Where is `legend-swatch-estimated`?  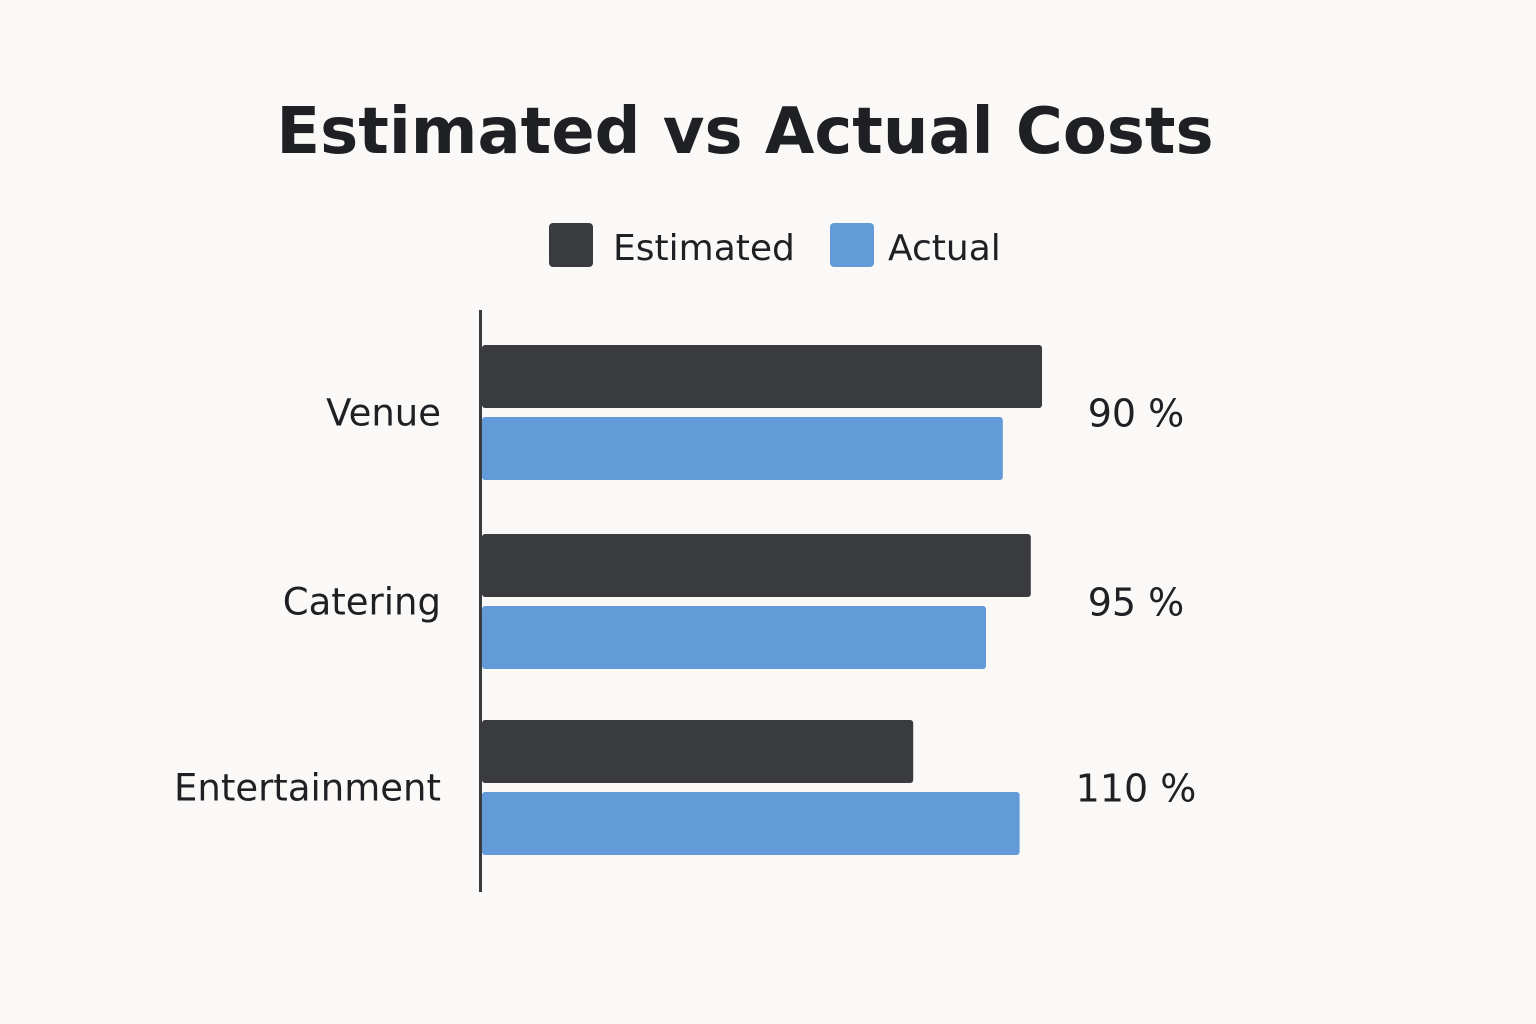
legend-swatch-estimated is located at coordinates (571, 245).